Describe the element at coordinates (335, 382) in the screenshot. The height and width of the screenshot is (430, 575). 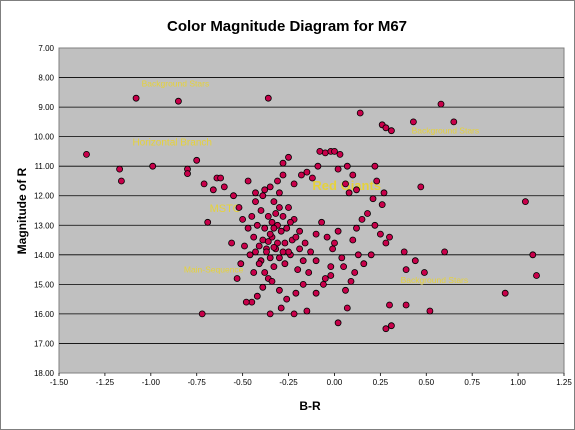
I see `x-tick-label: 0.00` at that location.